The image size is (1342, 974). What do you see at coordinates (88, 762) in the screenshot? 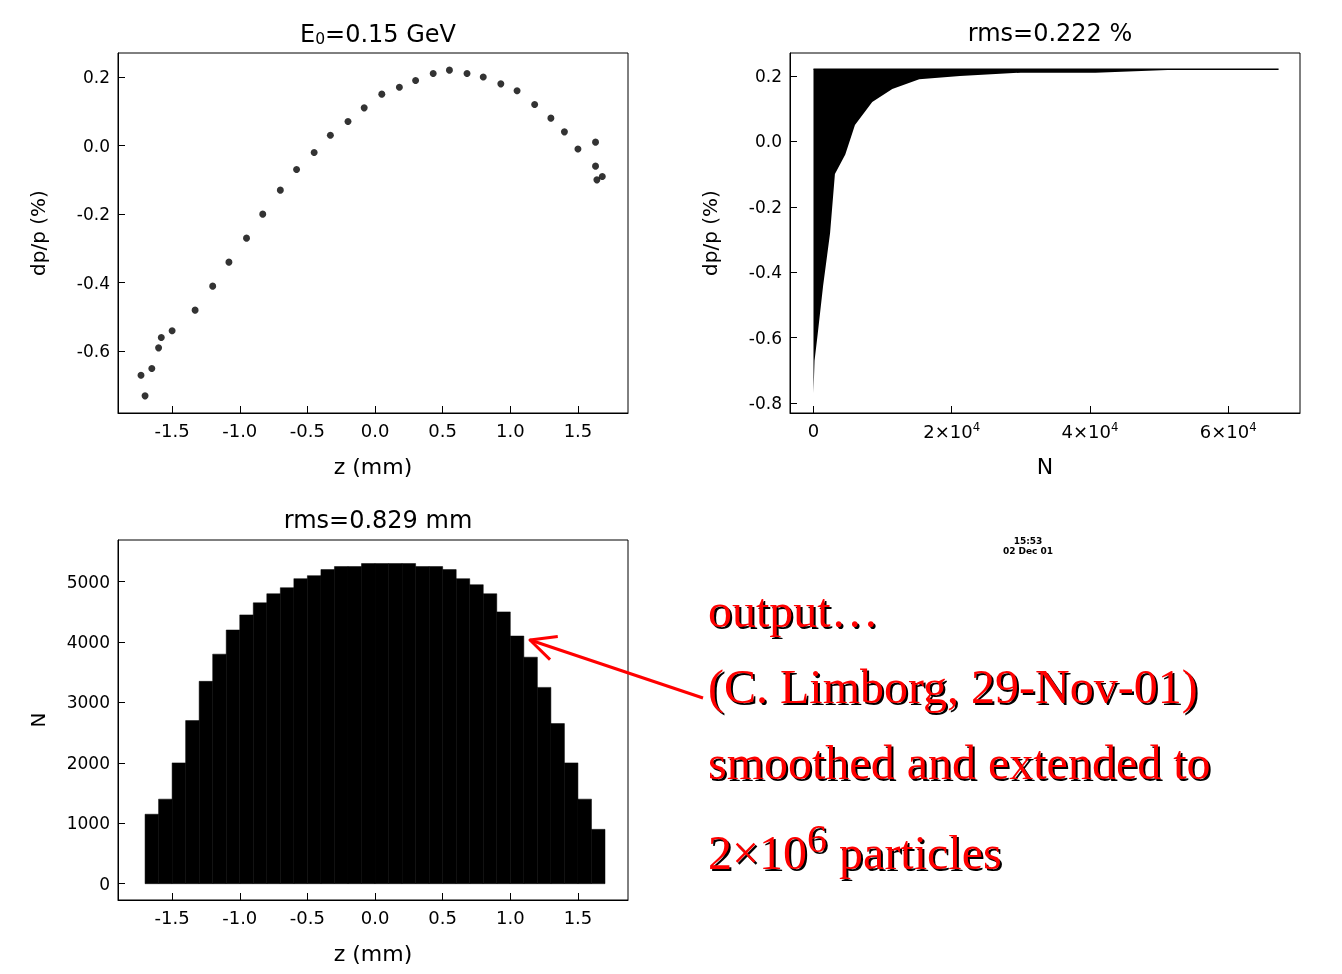
I see `y-tick-label: 2000` at bounding box center [88, 762].